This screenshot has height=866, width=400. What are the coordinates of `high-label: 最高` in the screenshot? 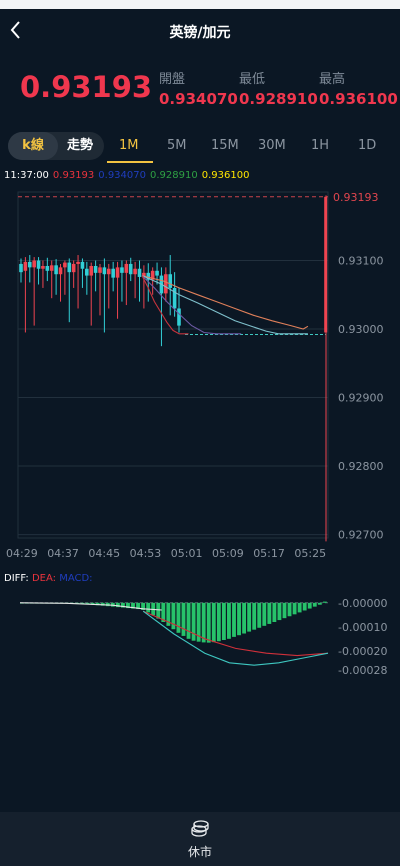 It's located at (332, 79).